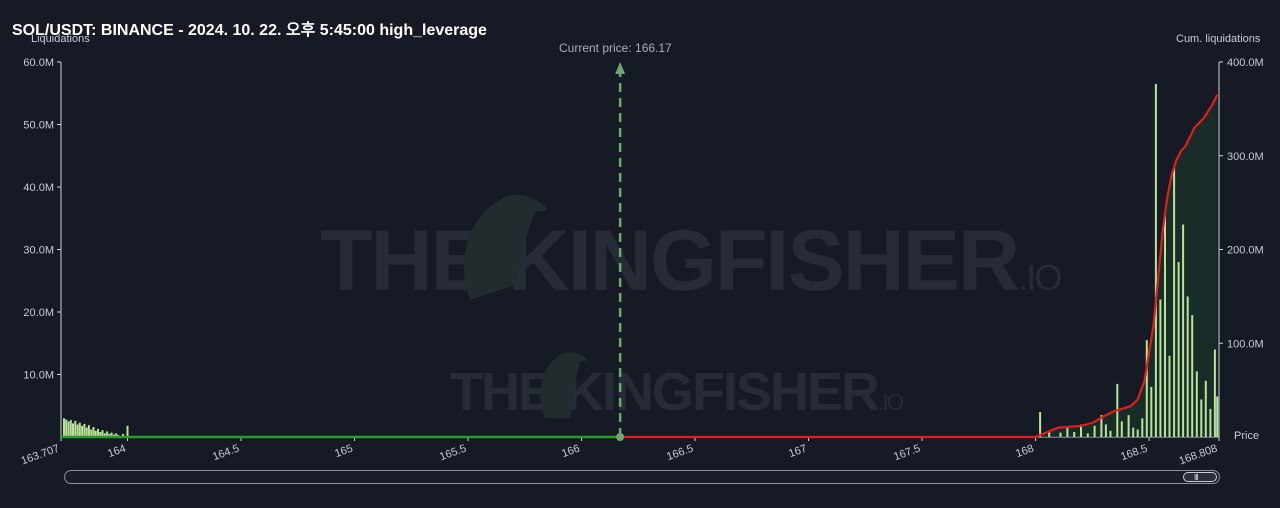 This screenshot has width=1280, height=508. I want to click on y-tick-label: 10.0M, so click(38, 376).